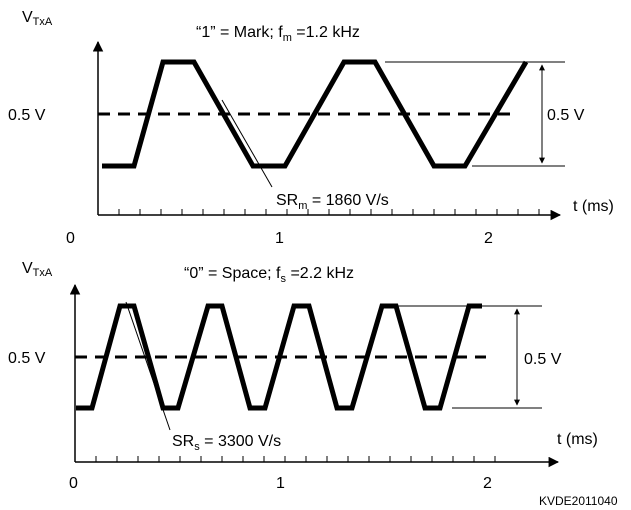 This screenshot has height=510, width=631. Describe the element at coordinates (226, 443) in the screenshot. I see `bottom-slew-label: SRs = 3300 V/s` at that location.